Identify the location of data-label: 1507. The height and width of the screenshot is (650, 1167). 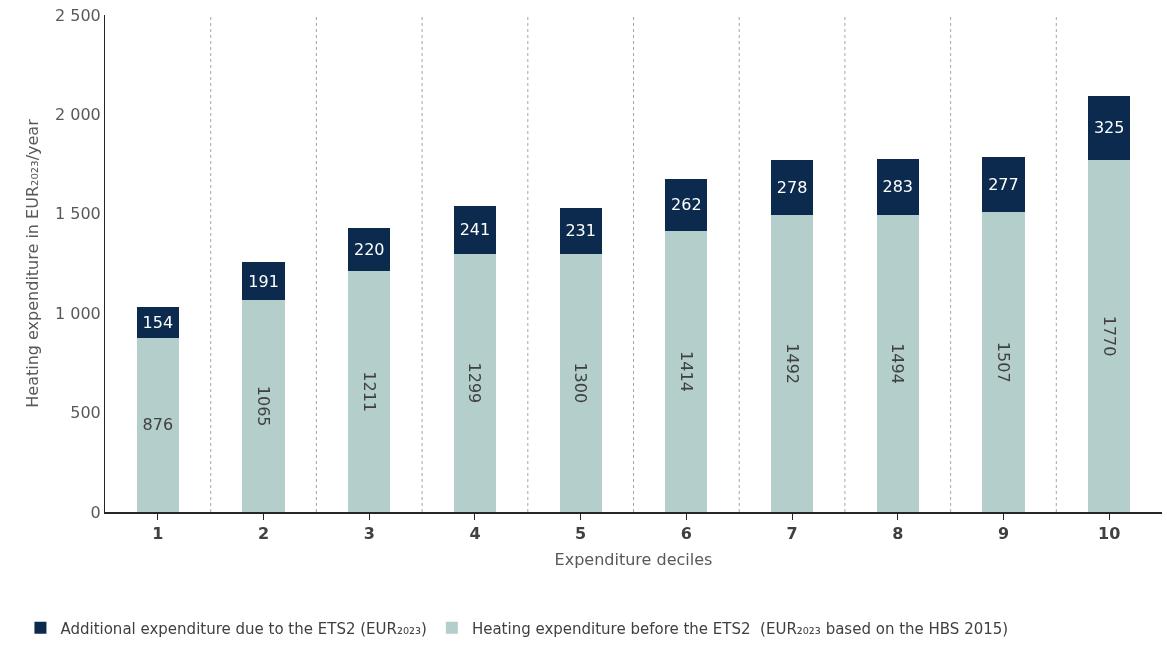
(1003, 362).